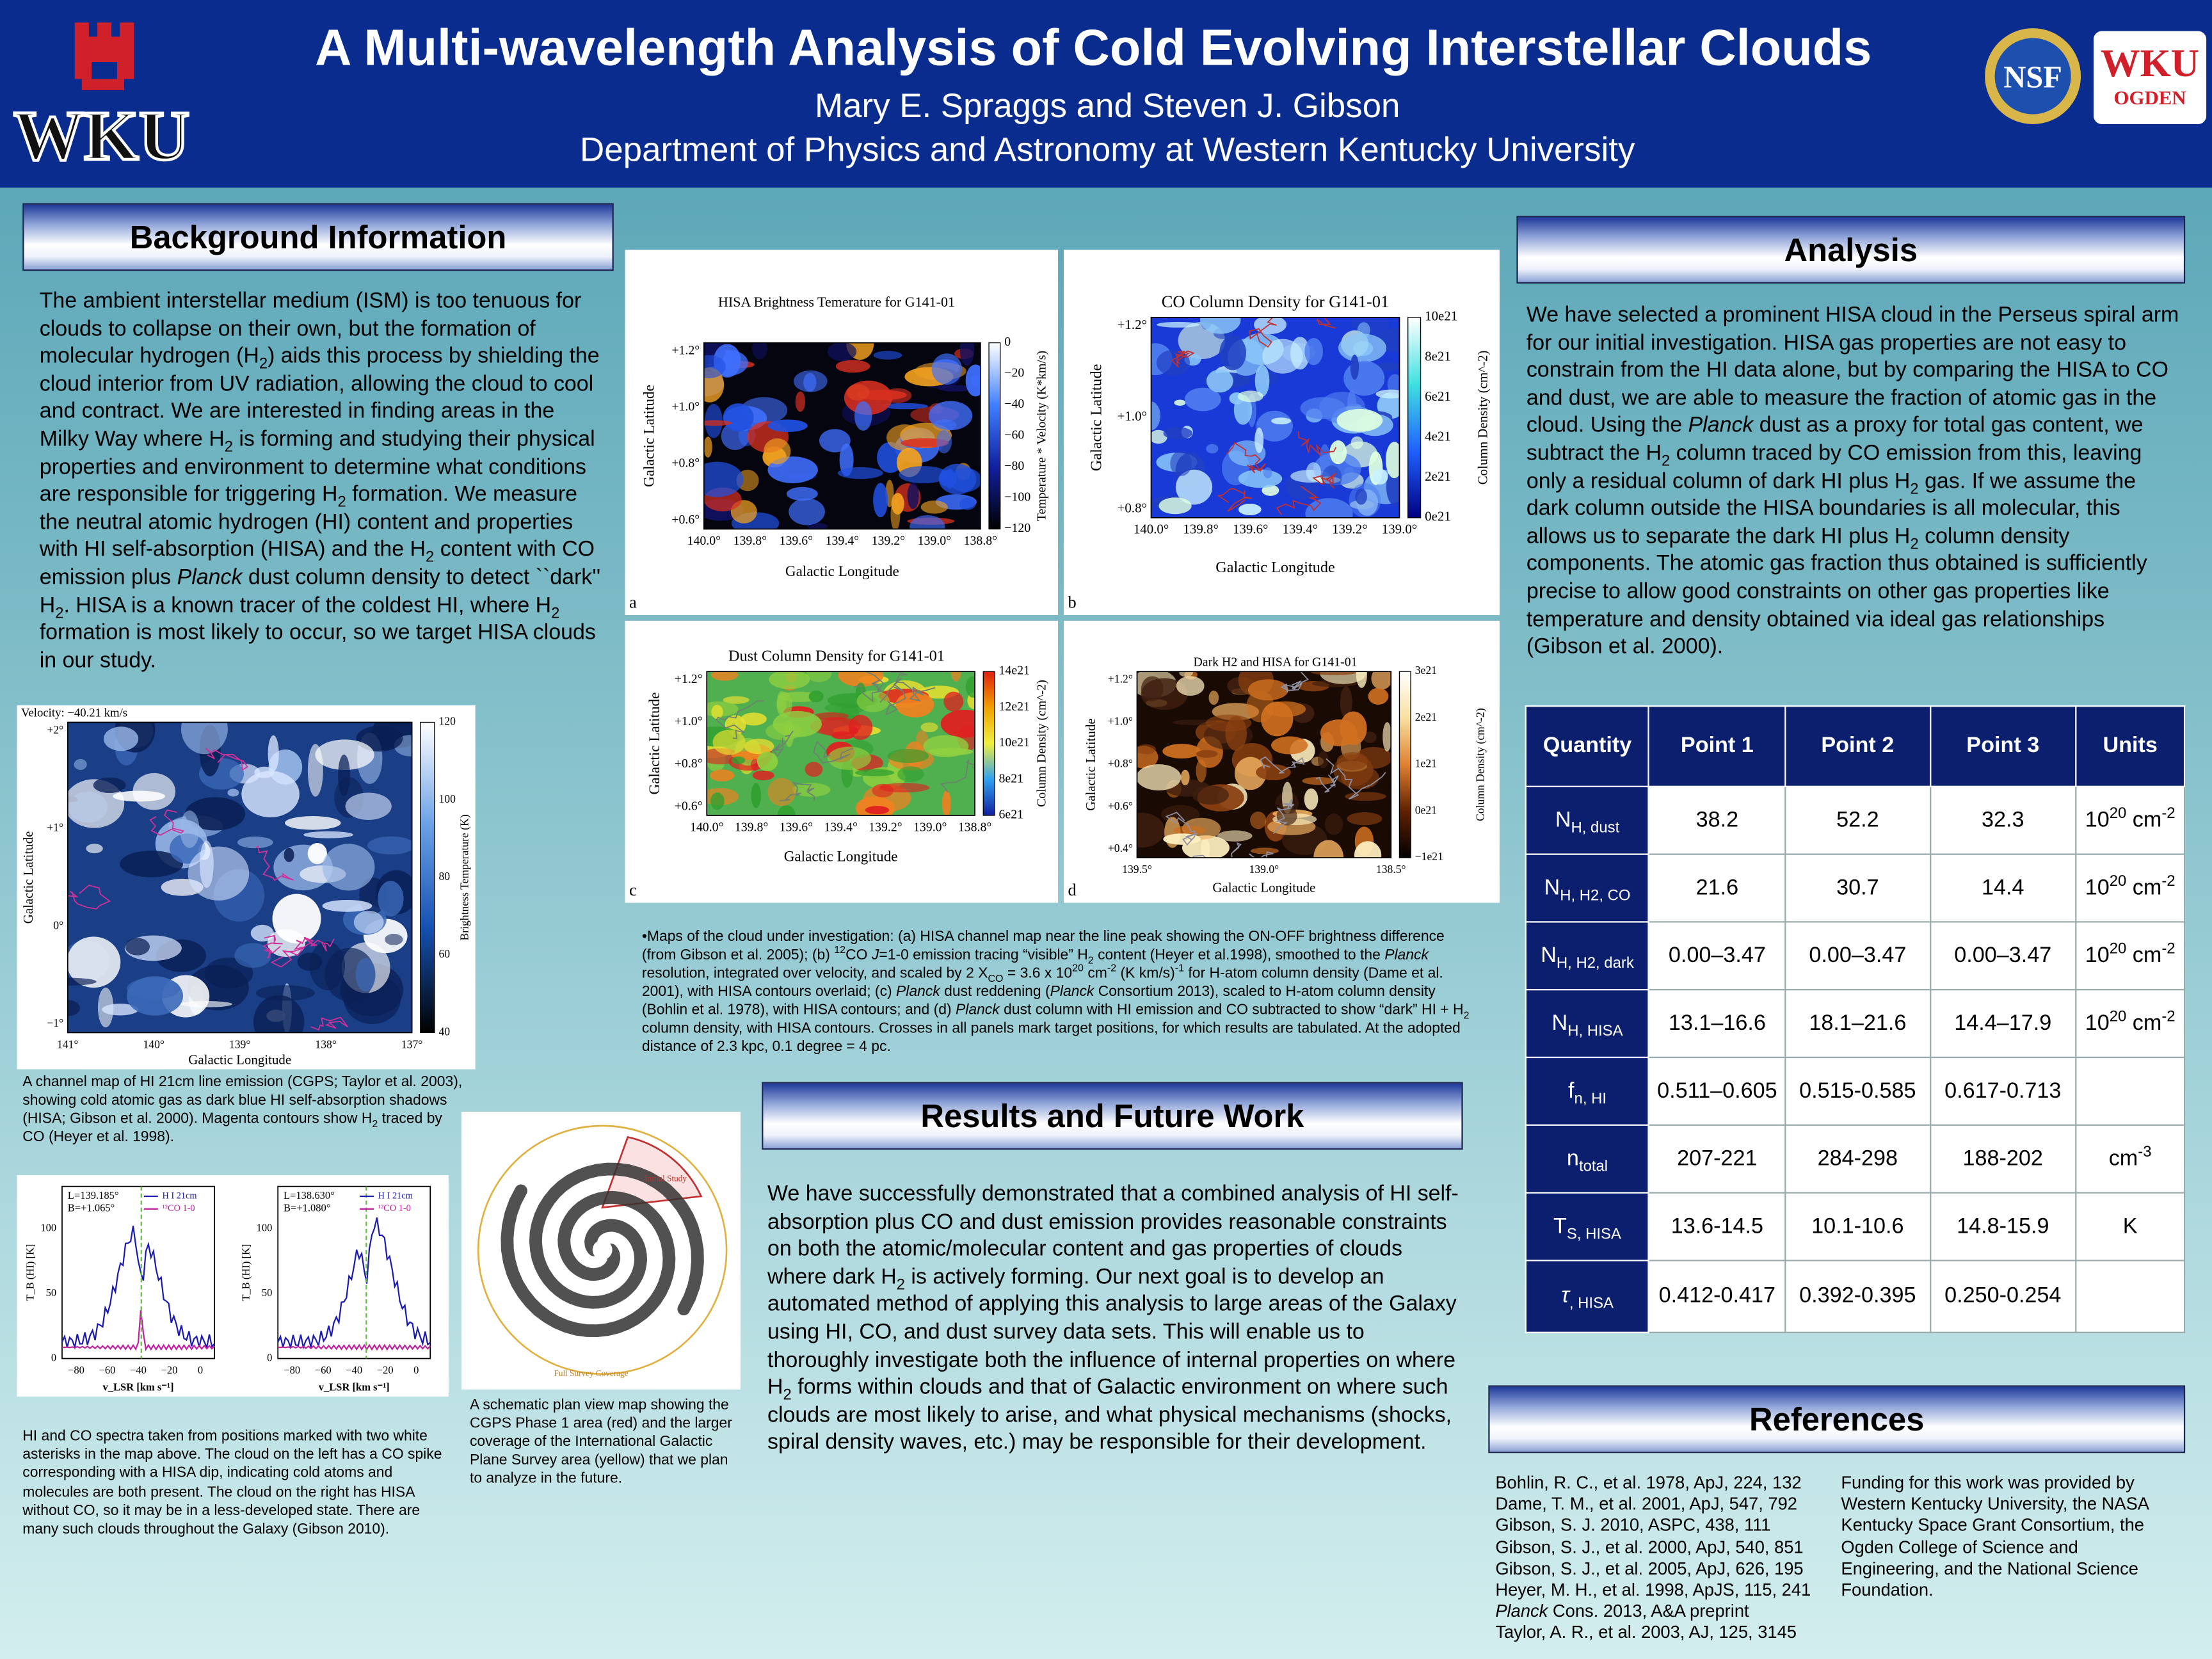  Describe the element at coordinates (1717, 746) in the screenshot. I see `header-cell: Point 1` at that location.